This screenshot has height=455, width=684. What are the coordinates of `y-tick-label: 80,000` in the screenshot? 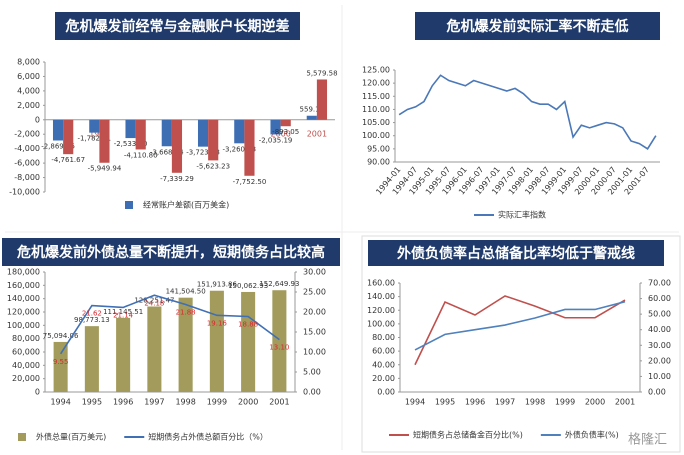 It's located at (26, 338).